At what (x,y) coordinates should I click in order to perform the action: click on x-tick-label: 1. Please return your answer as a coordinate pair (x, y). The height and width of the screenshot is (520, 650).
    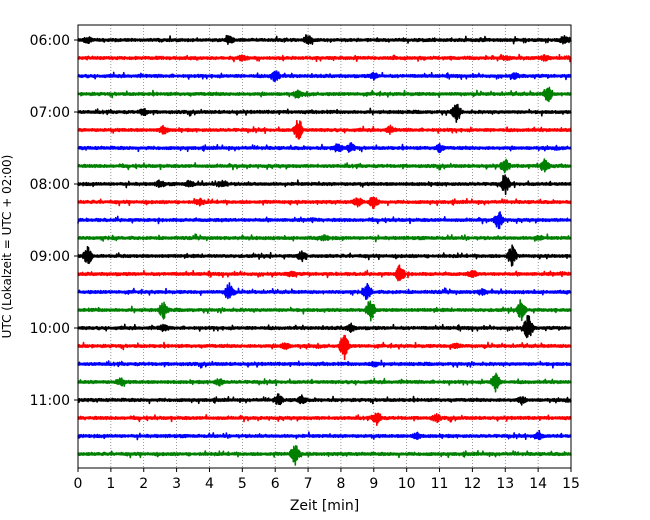
    Looking at the image, I should click on (110, 484).